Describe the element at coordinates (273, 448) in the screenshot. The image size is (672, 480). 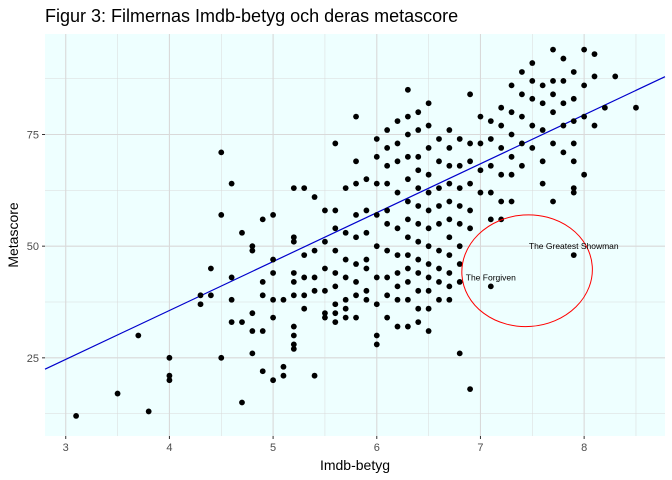
I see `x-tick-label: 5` at that location.